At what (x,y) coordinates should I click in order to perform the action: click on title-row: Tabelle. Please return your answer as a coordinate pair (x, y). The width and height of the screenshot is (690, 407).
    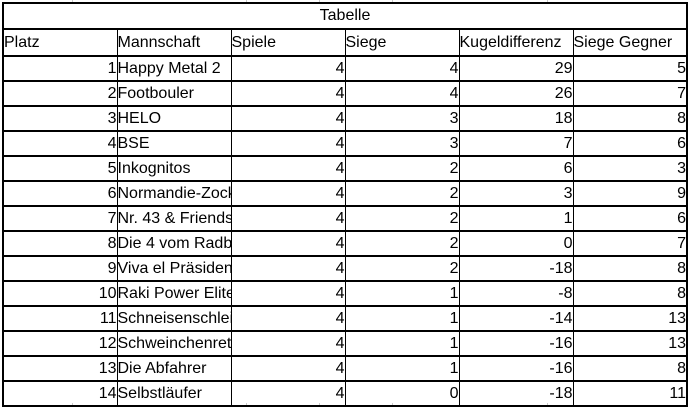
    Looking at the image, I should click on (345, 16).